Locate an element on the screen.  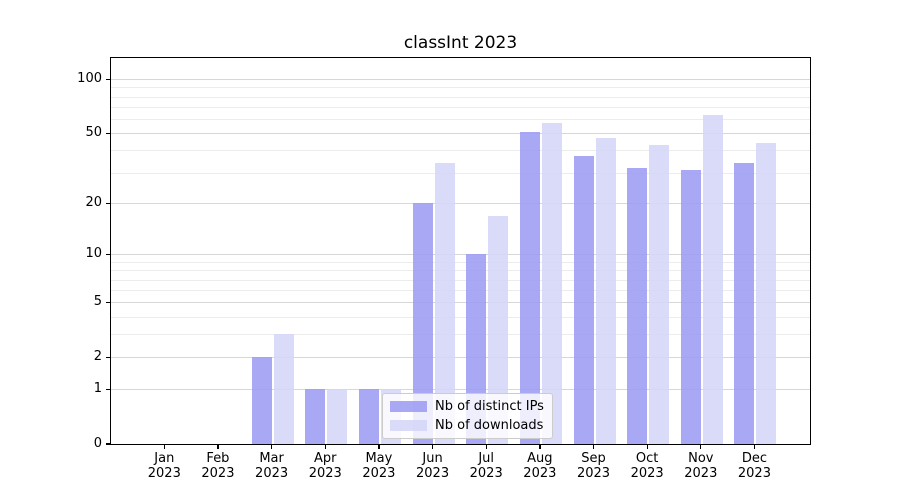
x-tick-sep-2023 is located at coordinates (593, 446).